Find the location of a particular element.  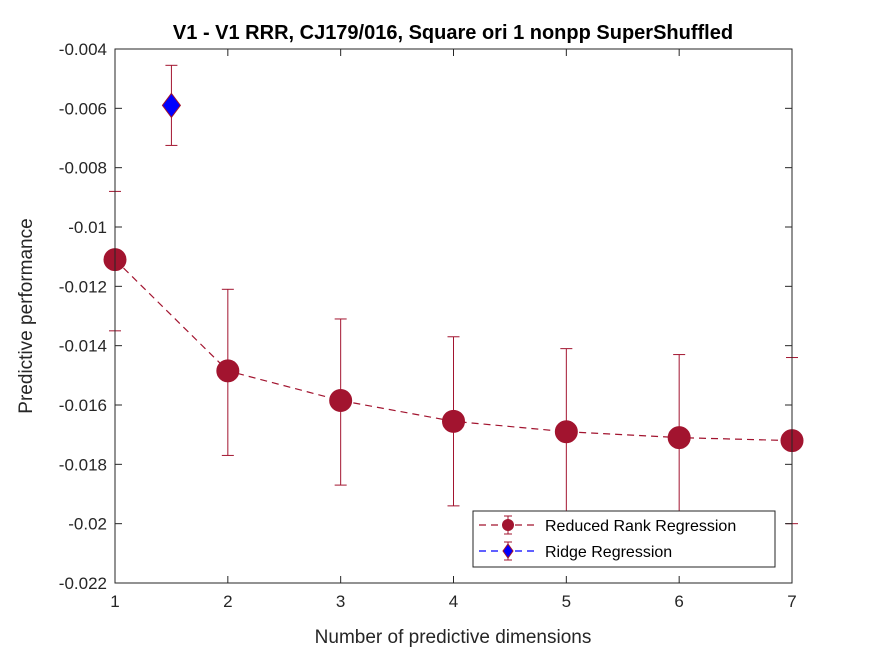

y-tick-label: -0.014 is located at coordinates (83, 346).